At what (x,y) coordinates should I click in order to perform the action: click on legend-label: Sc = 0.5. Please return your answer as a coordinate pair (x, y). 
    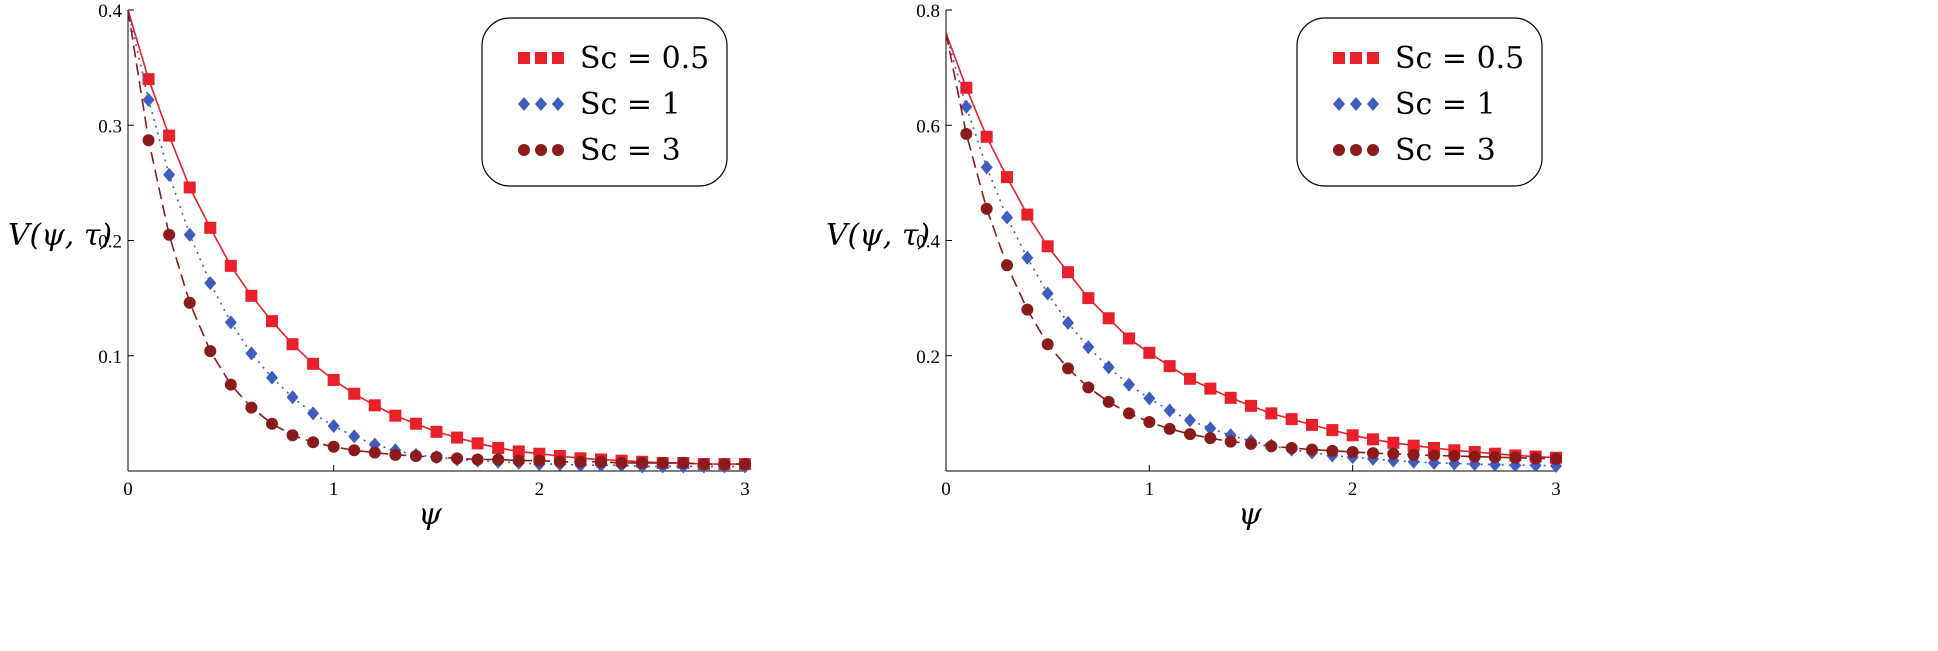
    Looking at the image, I should click on (644, 58).